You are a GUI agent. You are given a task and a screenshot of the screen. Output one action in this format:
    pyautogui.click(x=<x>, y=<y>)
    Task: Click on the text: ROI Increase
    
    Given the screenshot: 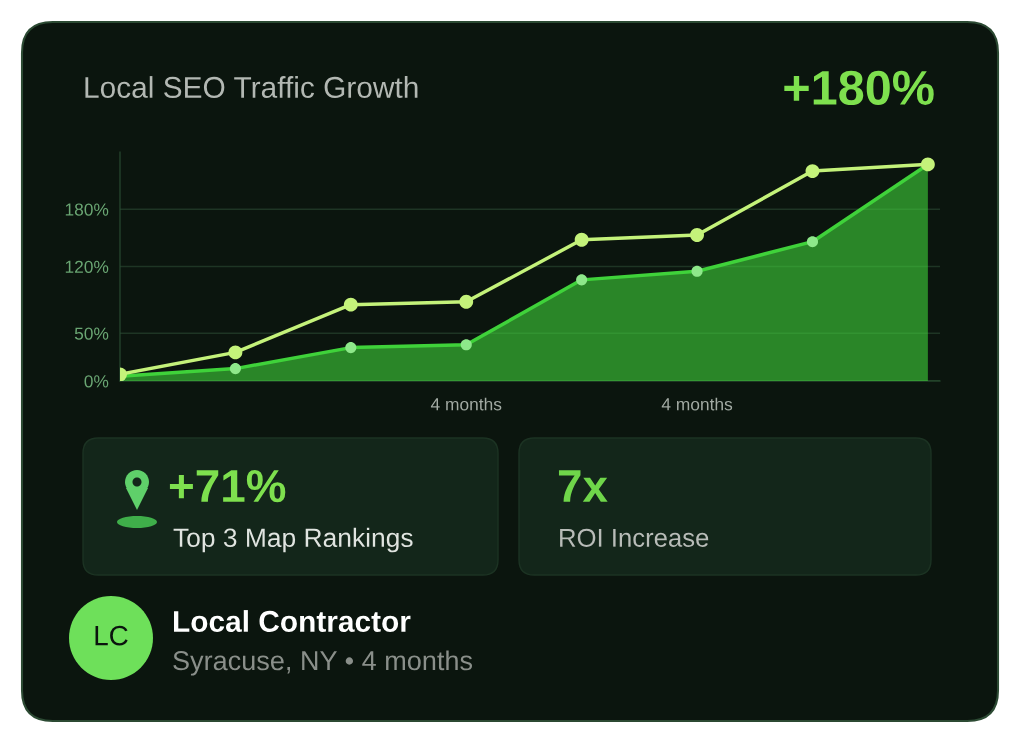 What is the action you would take?
    pyautogui.click(x=634, y=537)
    